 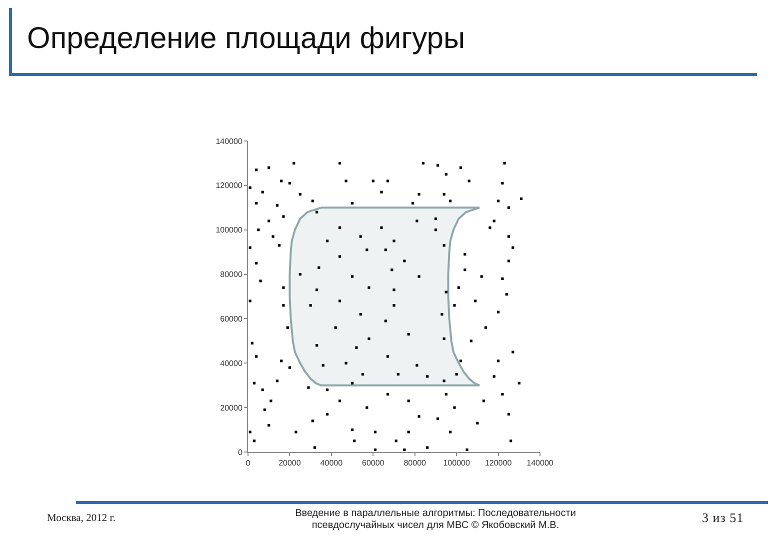 What do you see at coordinates (229, 230) in the screenshot?
I see `y-tick-label: 100000` at bounding box center [229, 230].